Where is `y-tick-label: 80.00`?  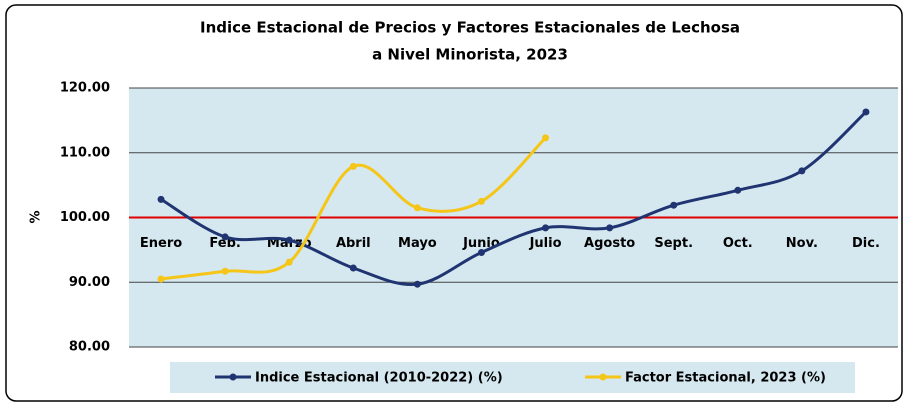 y-tick-label: 80.00 is located at coordinates (89, 347).